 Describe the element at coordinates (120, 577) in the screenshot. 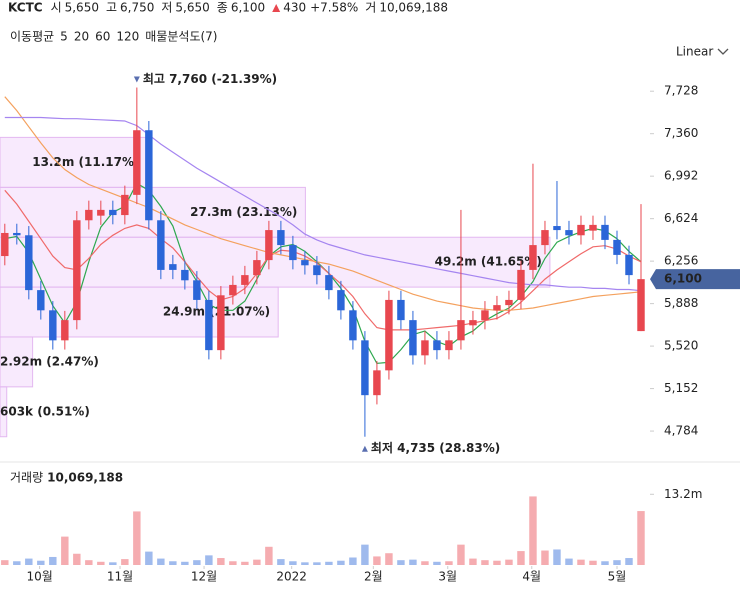

I see `x-tick-label: 11월` at that location.